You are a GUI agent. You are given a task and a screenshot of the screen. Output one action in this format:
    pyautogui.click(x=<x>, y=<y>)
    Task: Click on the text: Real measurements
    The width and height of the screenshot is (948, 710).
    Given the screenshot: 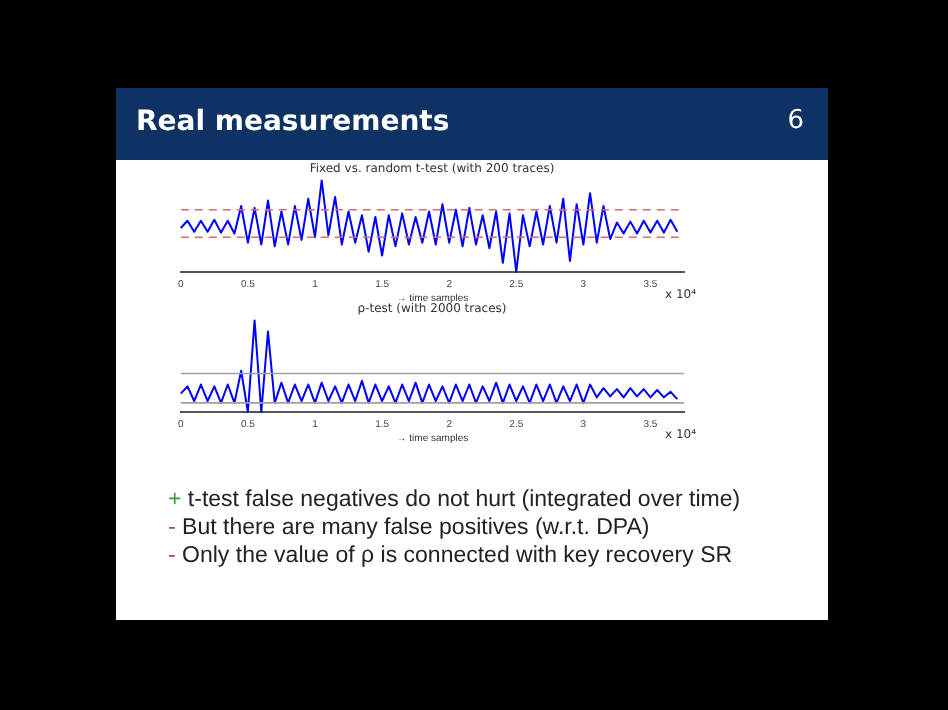 What is the action you would take?
    pyautogui.click(x=293, y=122)
    